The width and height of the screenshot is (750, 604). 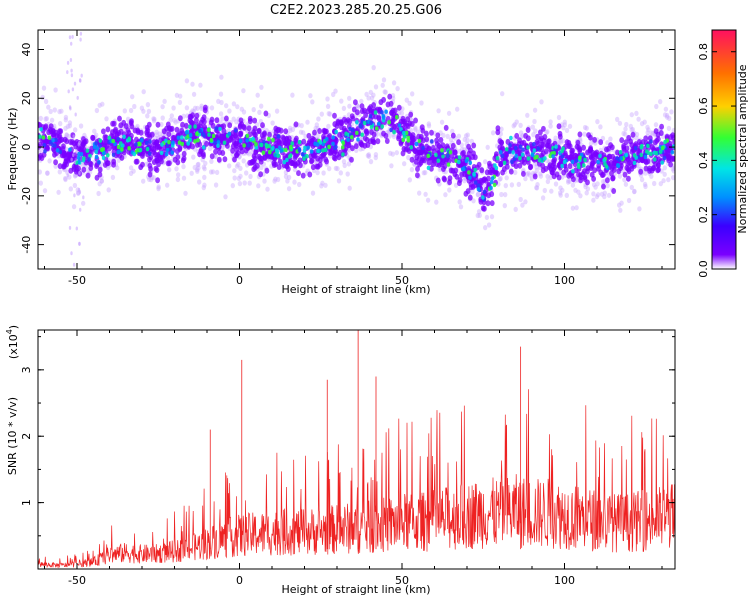 What do you see at coordinates (402, 280) in the screenshot?
I see `x-tick-label: 50` at bounding box center [402, 280].